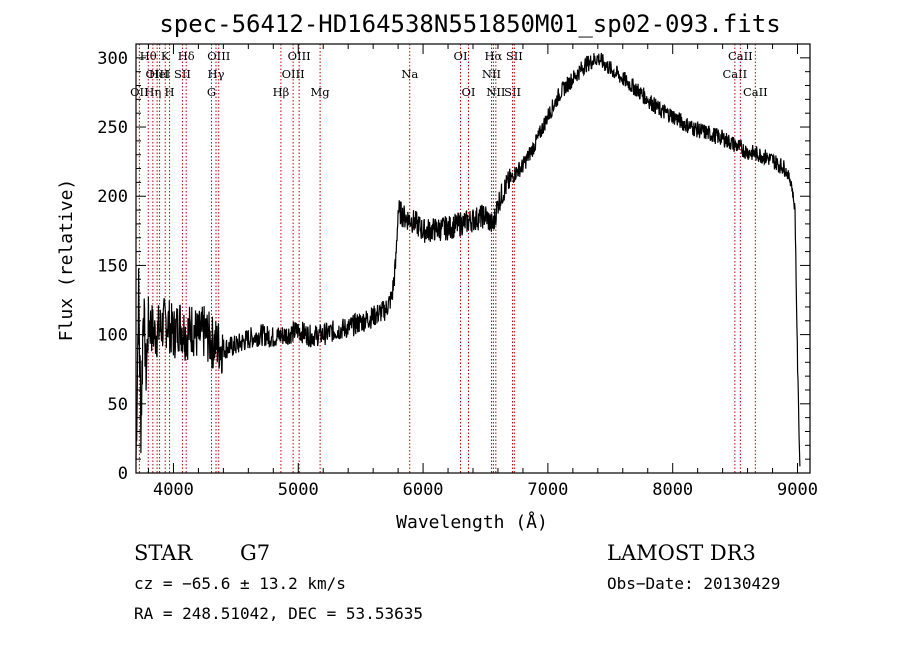 The image size is (900, 649). I want to click on sky-coordinates: RA = 248.51042, DEC = 53.53635, so click(278, 613).